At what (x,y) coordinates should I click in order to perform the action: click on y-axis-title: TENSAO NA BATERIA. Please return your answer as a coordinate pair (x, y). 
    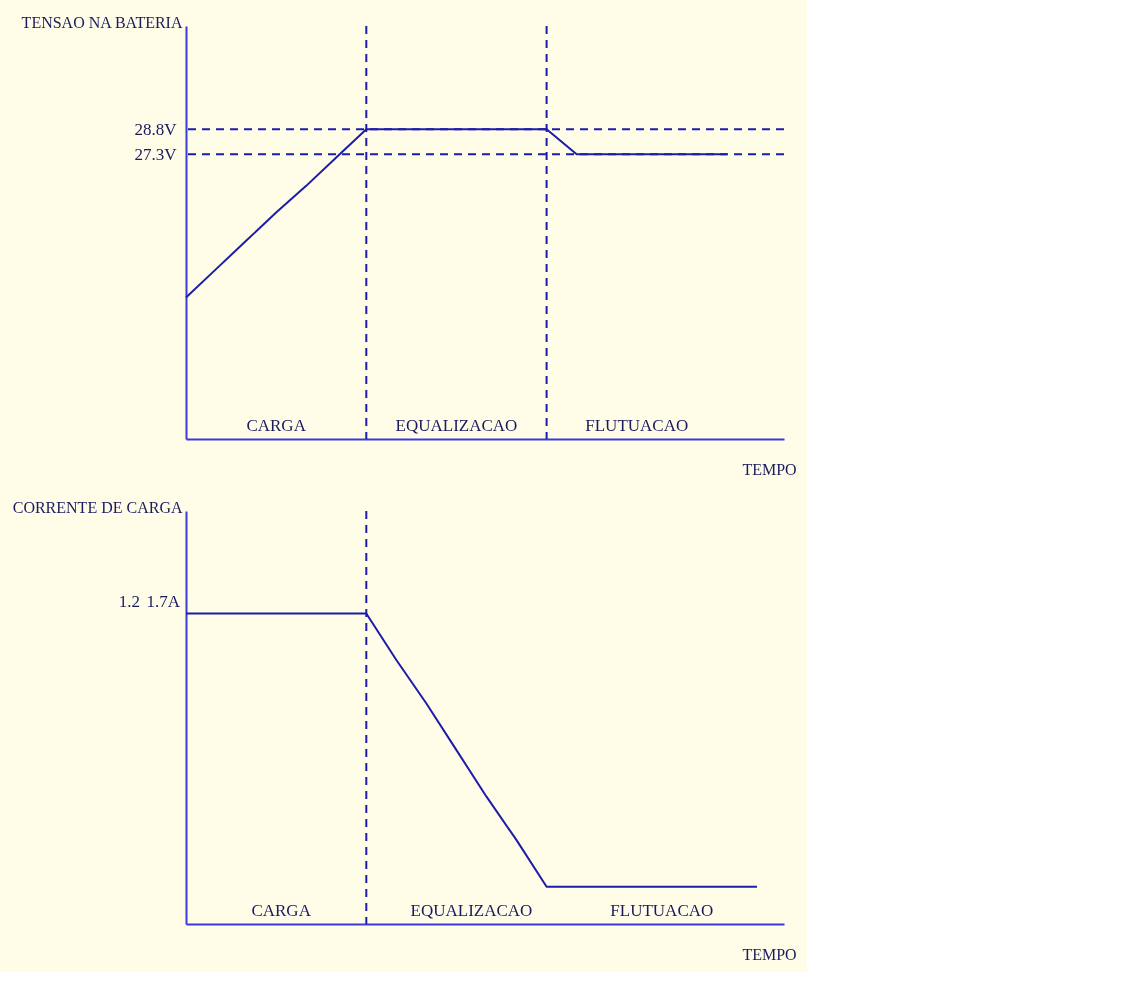
    Looking at the image, I should click on (102, 22).